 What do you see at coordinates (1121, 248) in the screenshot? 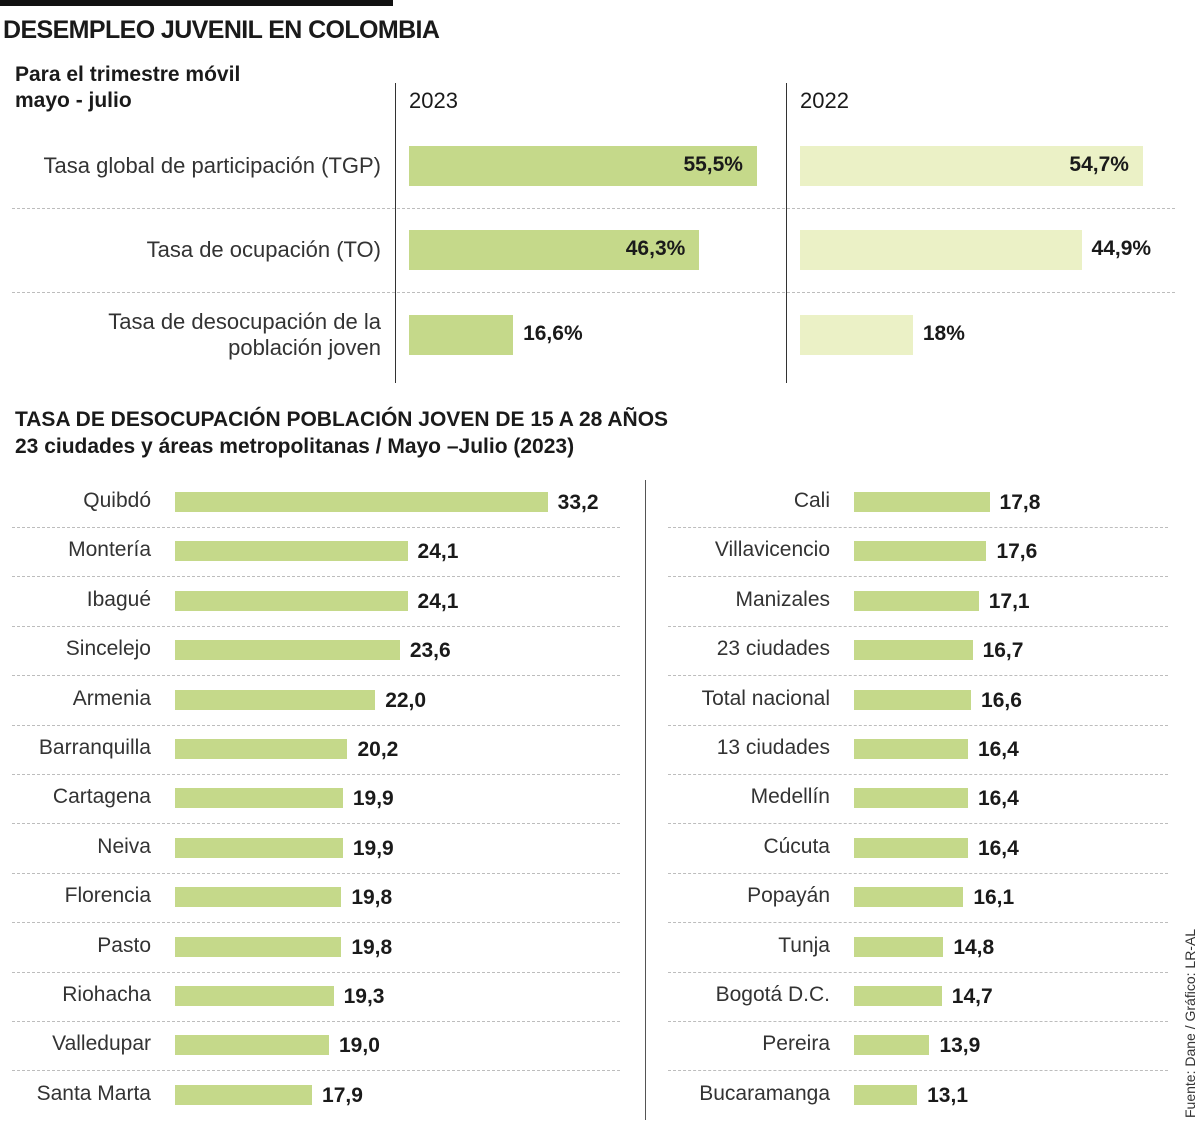
I see `data-label: 44,9%` at bounding box center [1121, 248].